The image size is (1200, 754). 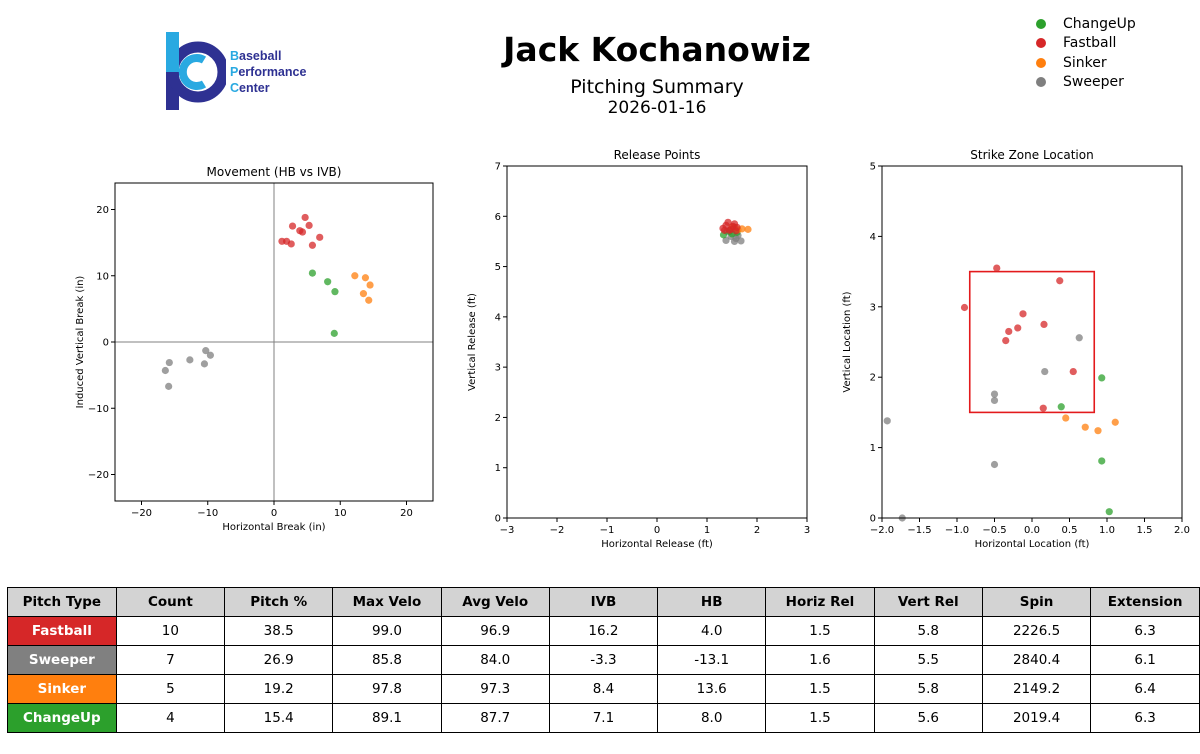 I want to click on table-cell: 6.4, so click(x=1145, y=689).